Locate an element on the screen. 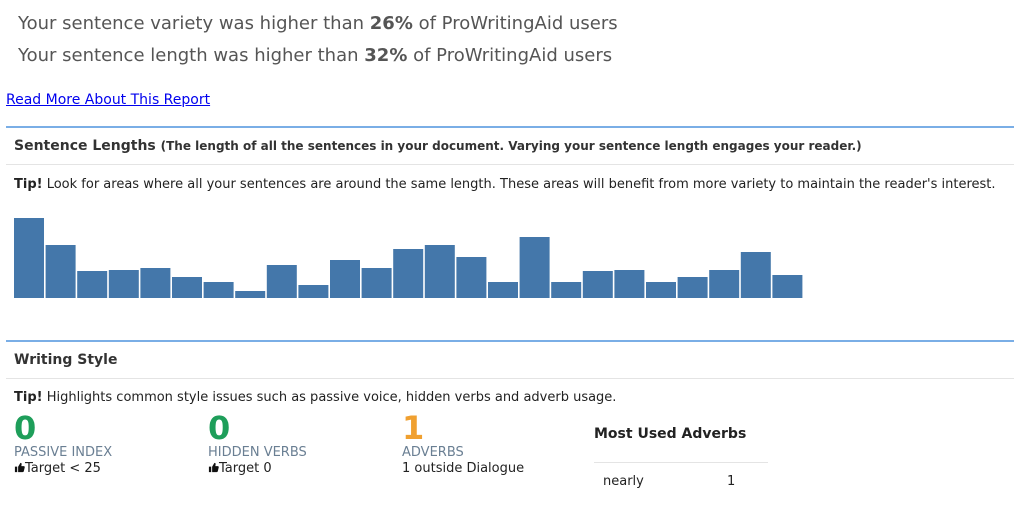  writing-style-header: Writing Style is located at coordinates (65, 360).